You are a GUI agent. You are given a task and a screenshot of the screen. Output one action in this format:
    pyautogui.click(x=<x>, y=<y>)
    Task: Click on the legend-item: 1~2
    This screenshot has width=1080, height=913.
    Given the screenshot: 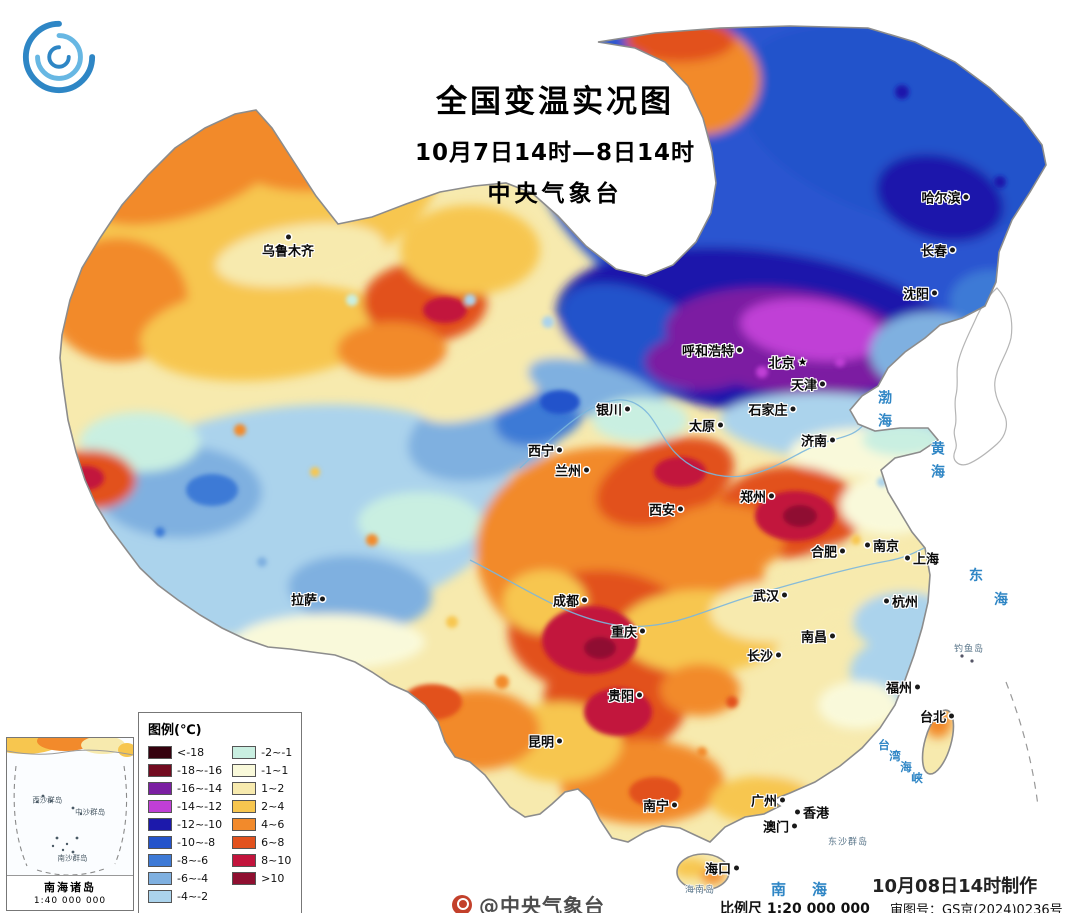 What is the action you would take?
    pyautogui.click(x=262, y=788)
    